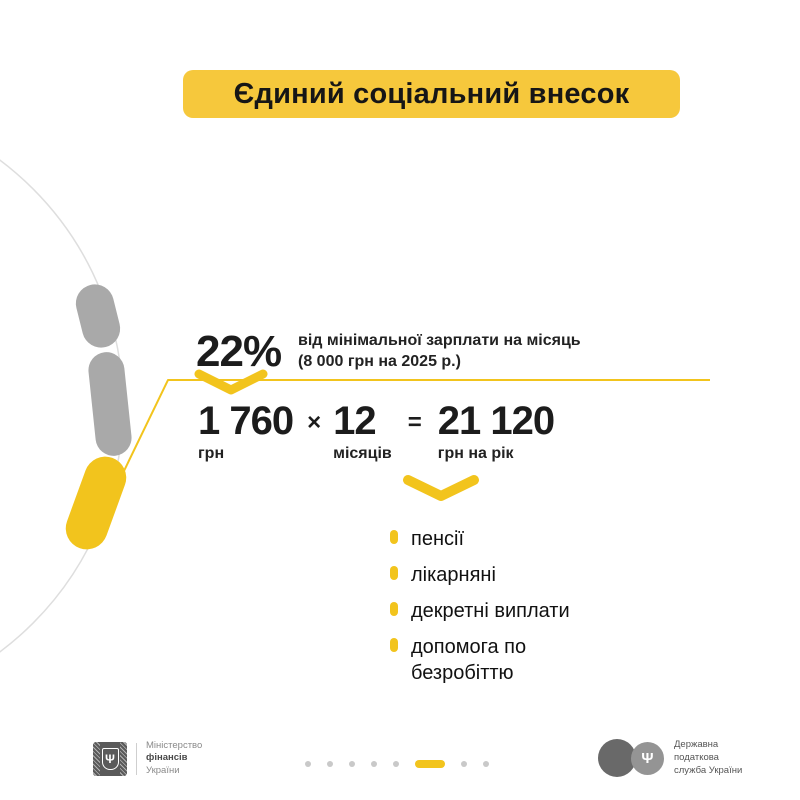 The image size is (800, 800). What do you see at coordinates (167, 758) in the screenshot?
I see `minfin-line2: фінансів` at bounding box center [167, 758].